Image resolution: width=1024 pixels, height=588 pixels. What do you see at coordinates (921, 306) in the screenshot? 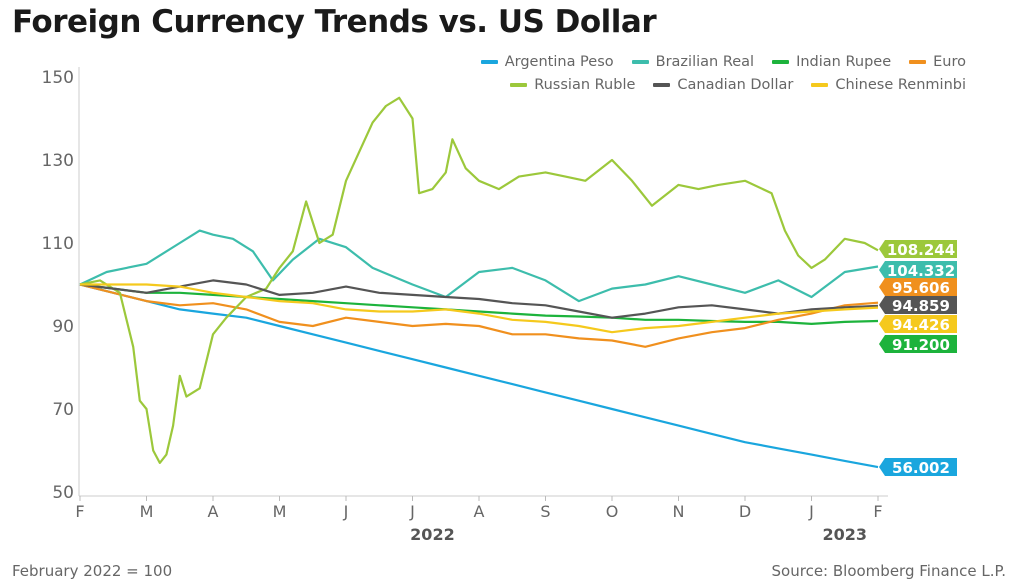
I see `end-value-label: 94.859` at bounding box center [921, 306].